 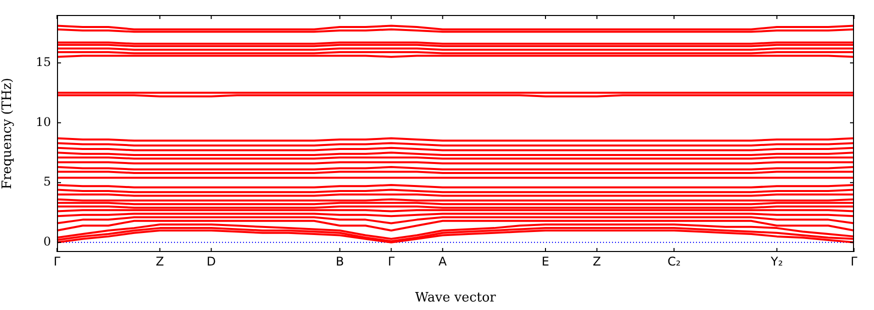 What do you see at coordinates (443, 261) in the screenshot?
I see `x-tick-label: A` at bounding box center [443, 261].